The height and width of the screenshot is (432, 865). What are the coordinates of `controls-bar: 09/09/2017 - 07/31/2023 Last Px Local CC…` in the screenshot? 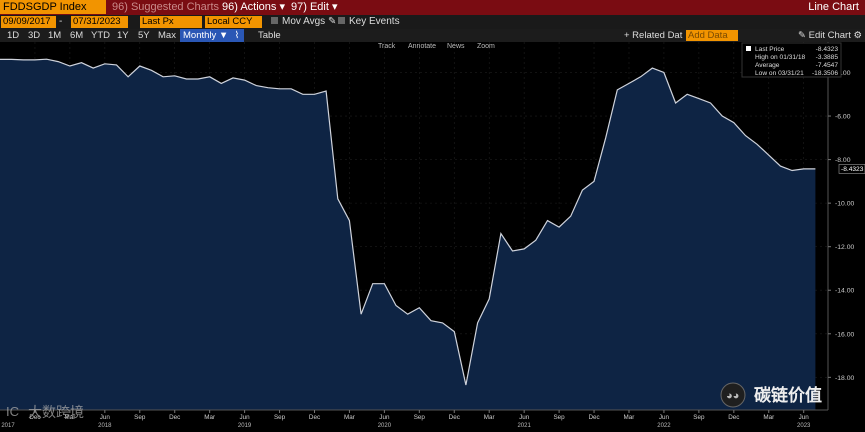 It's located at (432, 22).